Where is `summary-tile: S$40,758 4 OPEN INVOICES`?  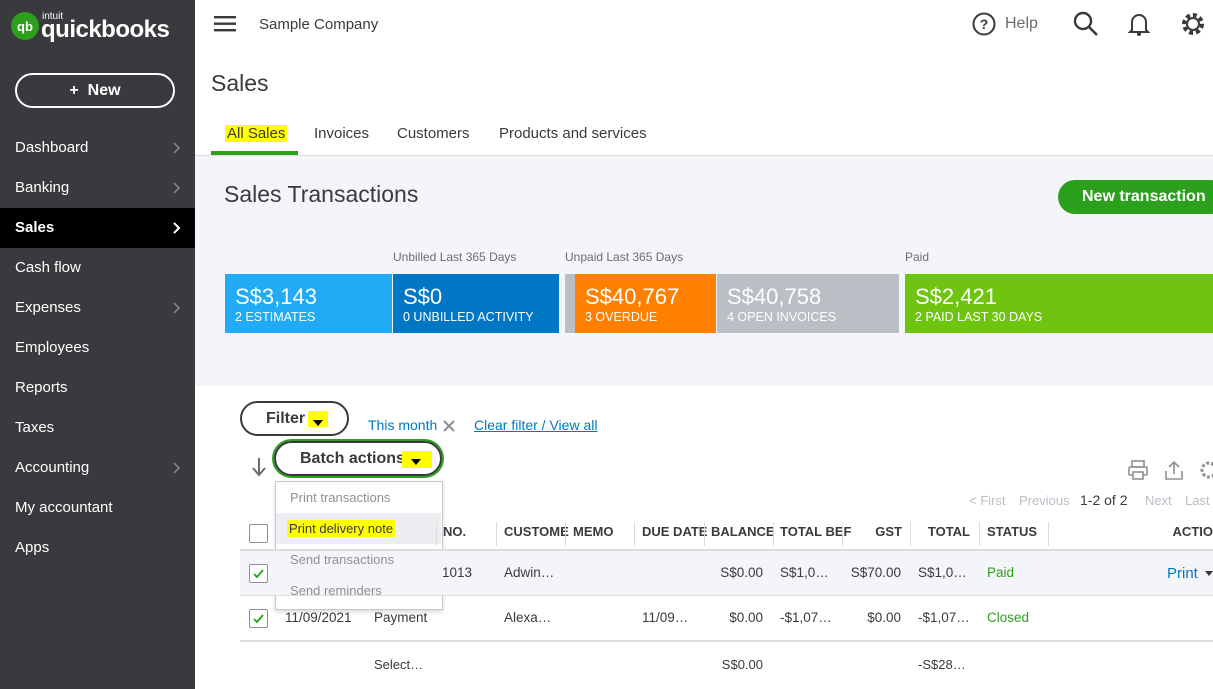
summary-tile: S$40,758 4 OPEN INVOICES is located at coordinates (808, 303).